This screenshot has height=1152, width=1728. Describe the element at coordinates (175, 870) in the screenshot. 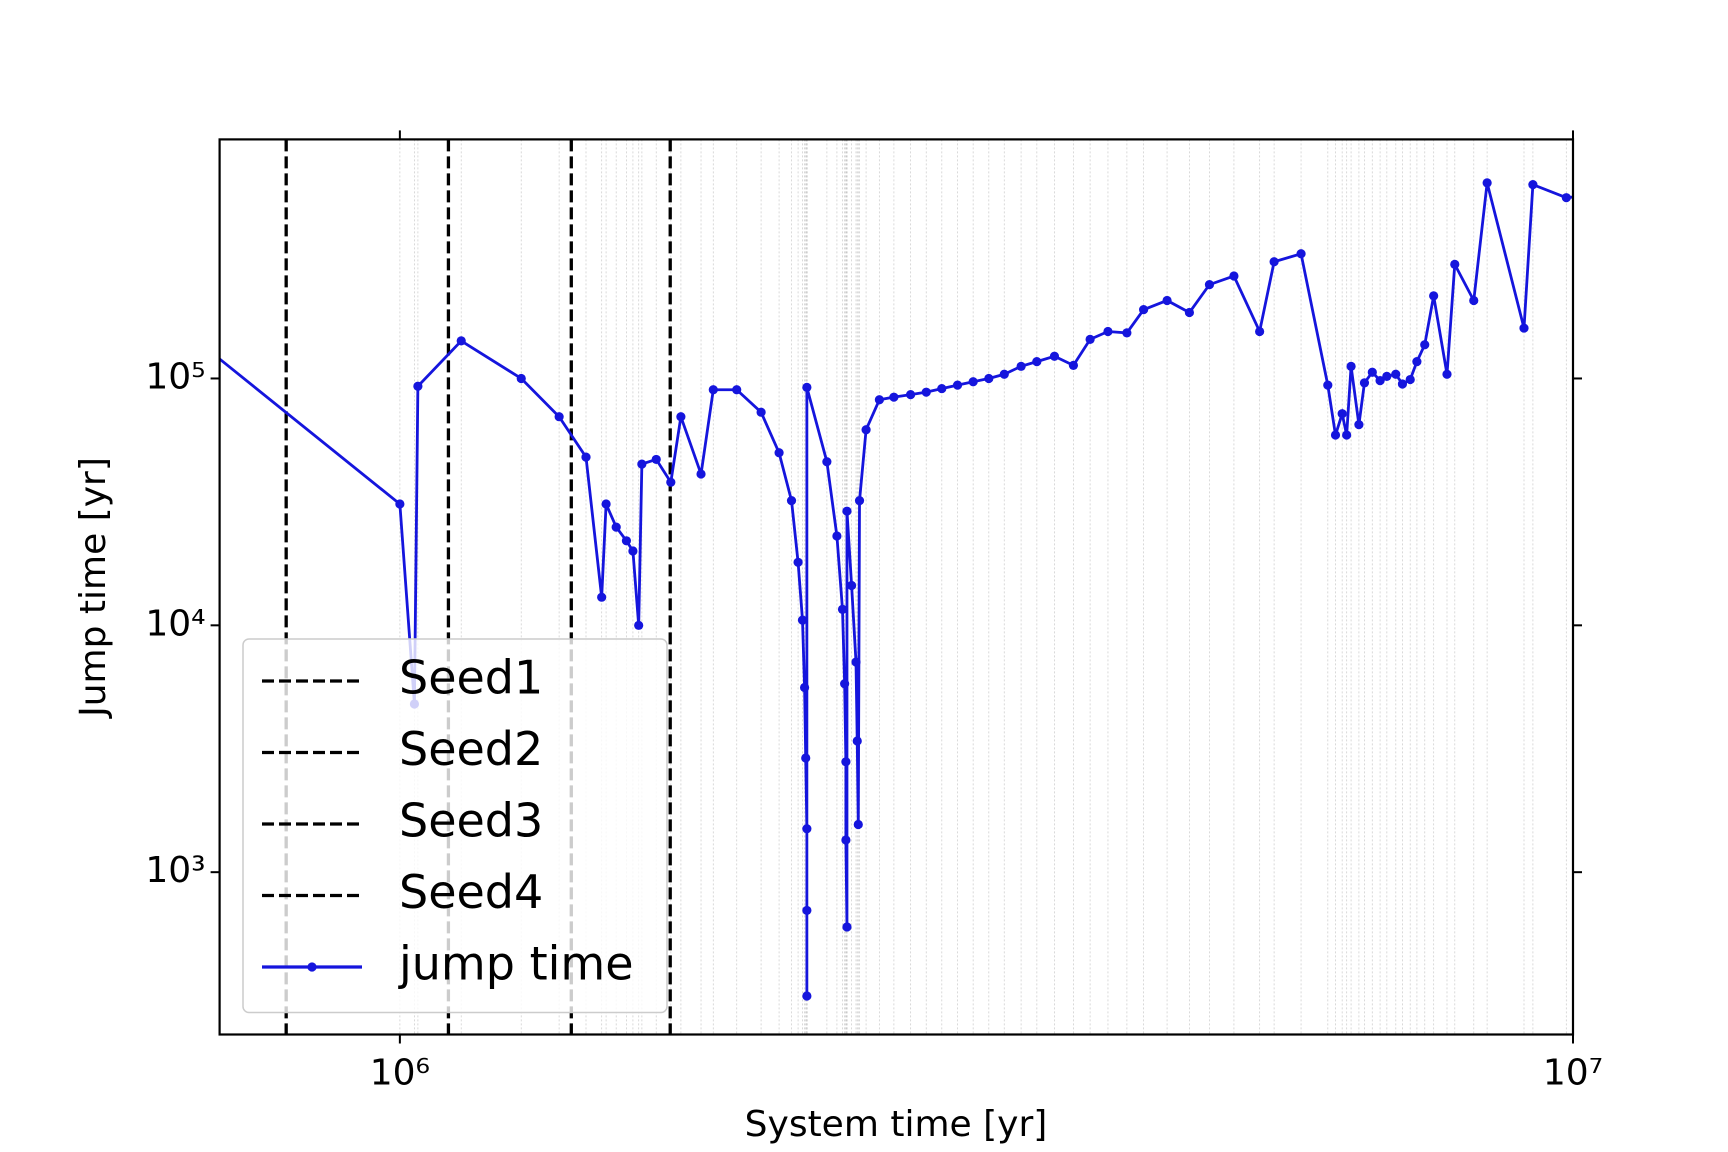

I see `y-tick-label: 10³` at that location.